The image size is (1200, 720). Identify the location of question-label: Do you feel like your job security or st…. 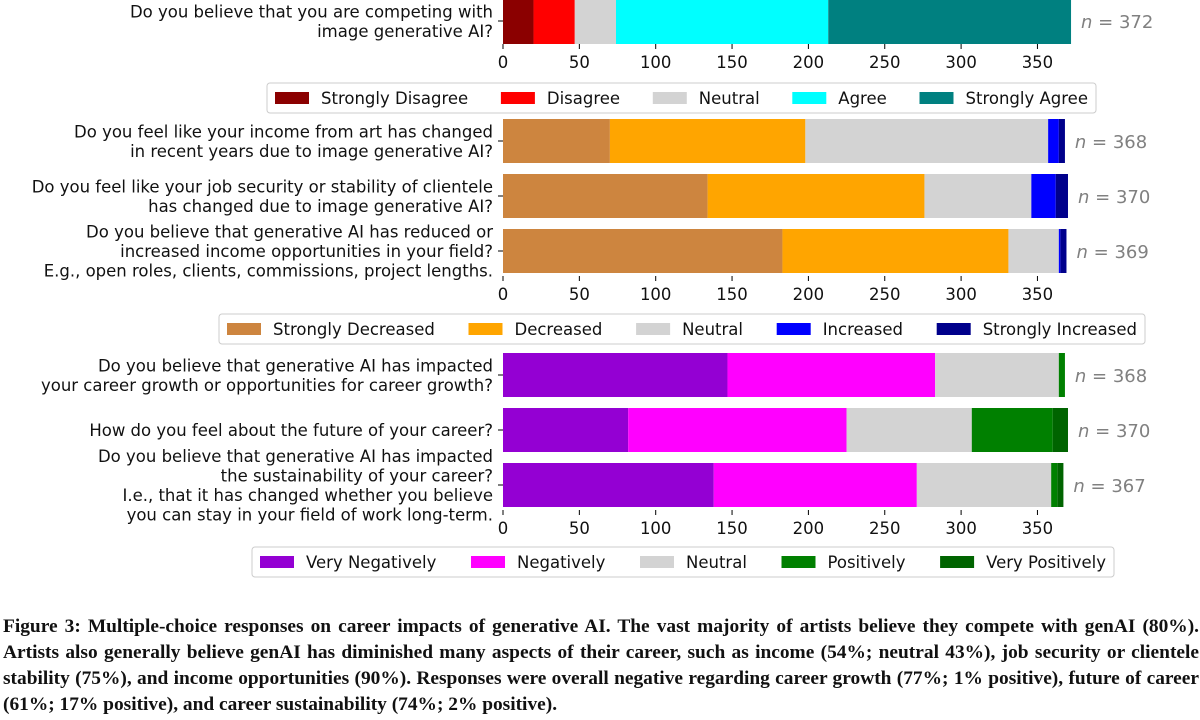
(262, 186).